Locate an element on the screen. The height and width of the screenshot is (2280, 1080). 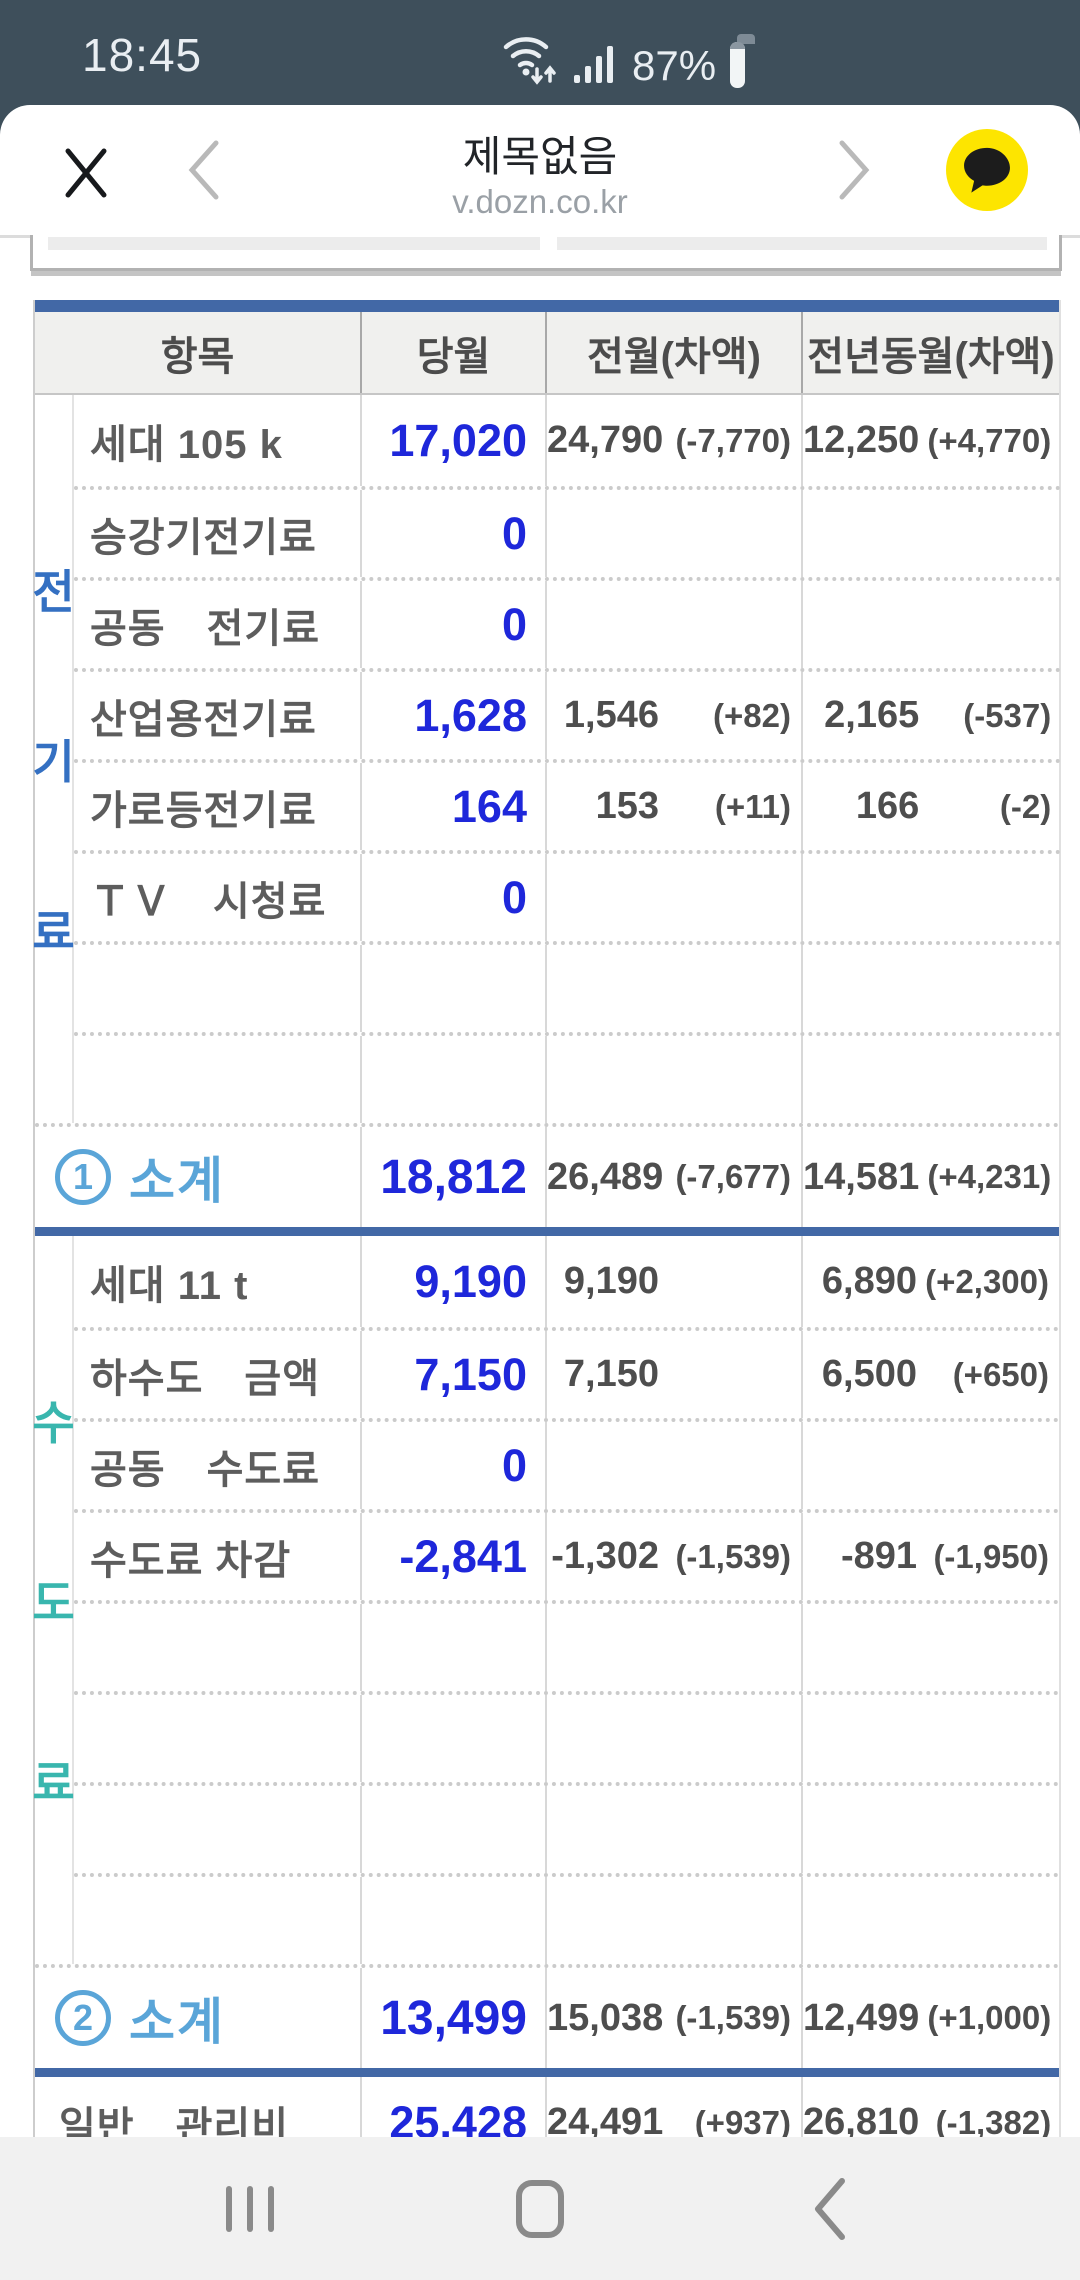
col-header-prev-month: 전월(차액) is located at coordinates (673, 352).